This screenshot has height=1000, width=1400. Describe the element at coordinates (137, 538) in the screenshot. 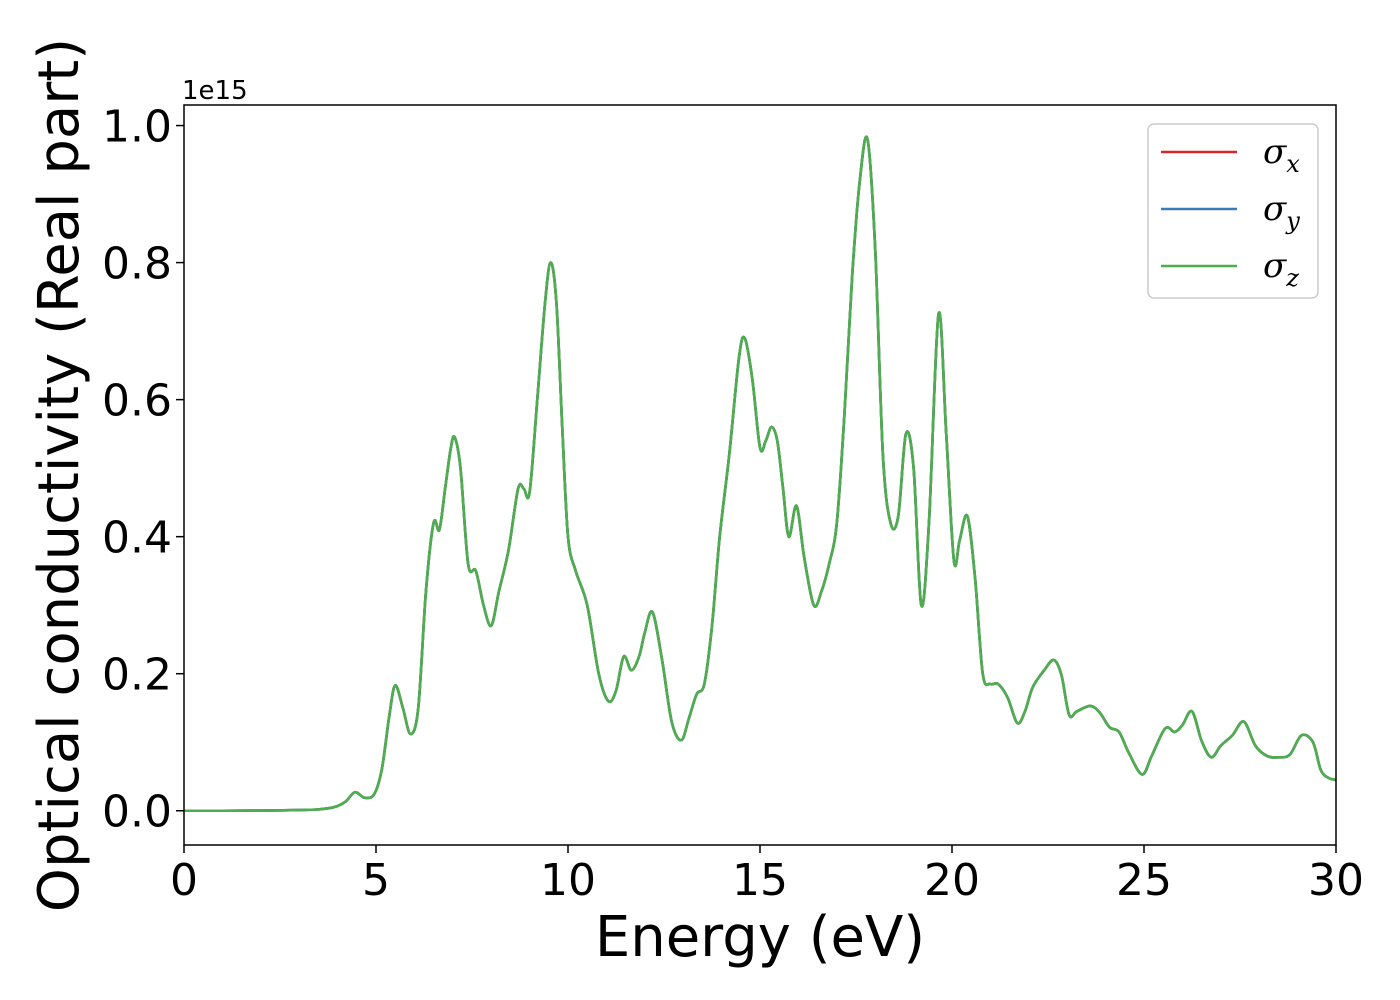

I see `y-tick-label: 0.4` at that location.